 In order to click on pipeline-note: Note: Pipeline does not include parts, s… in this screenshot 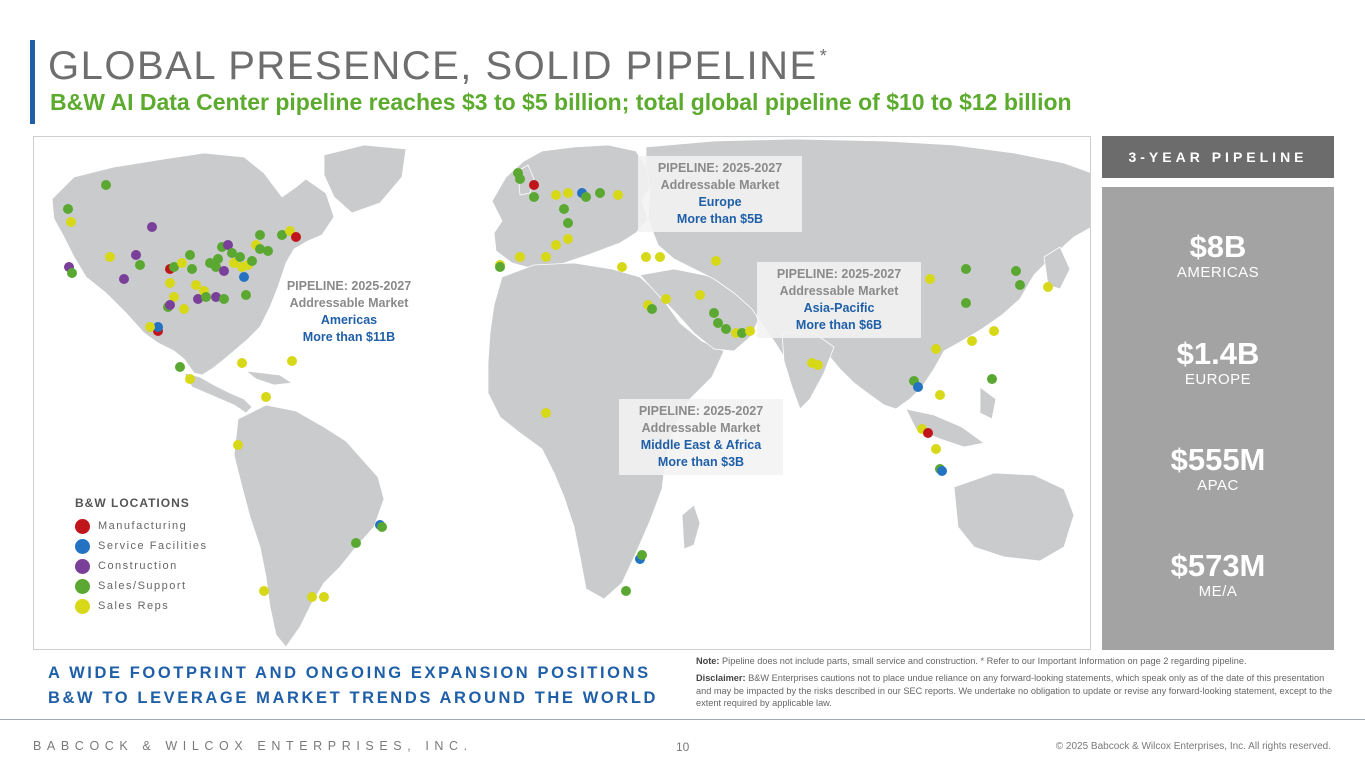, I will do `click(1015, 661)`.